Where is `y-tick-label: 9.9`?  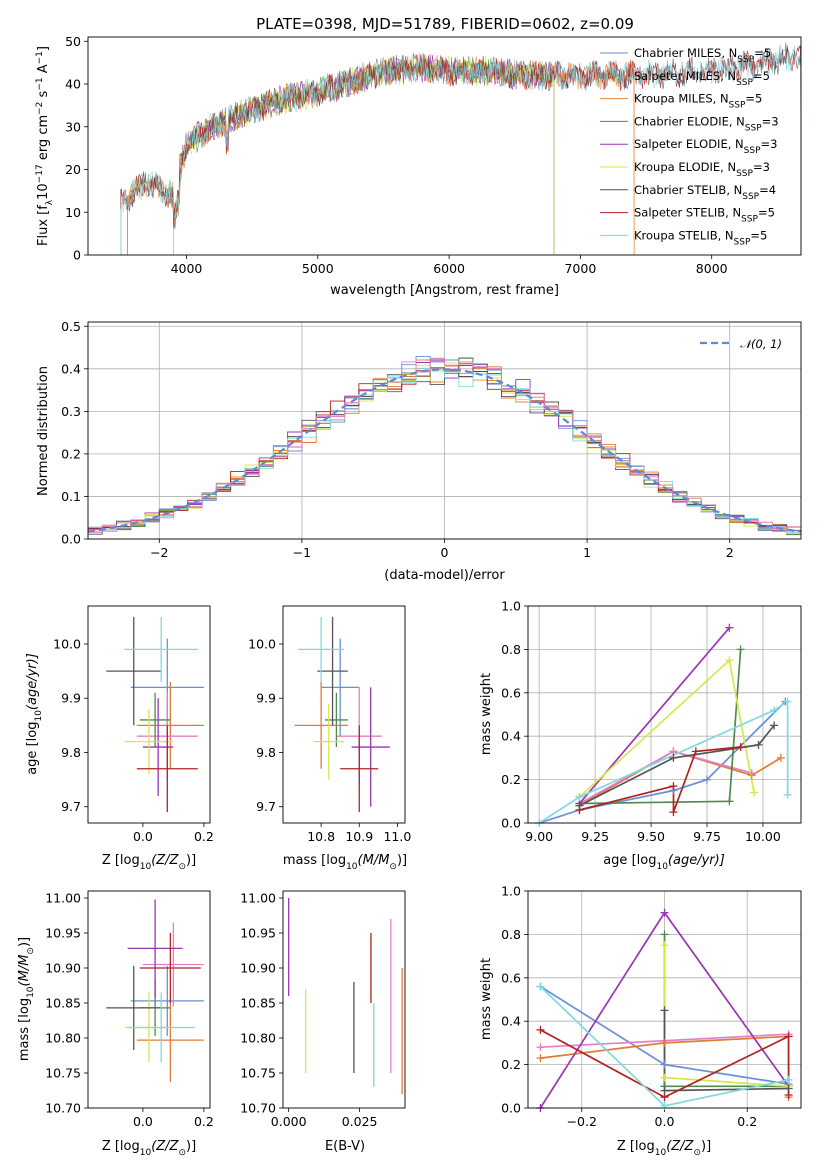 y-tick-label: 9.9 is located at coordinates (71, 698).